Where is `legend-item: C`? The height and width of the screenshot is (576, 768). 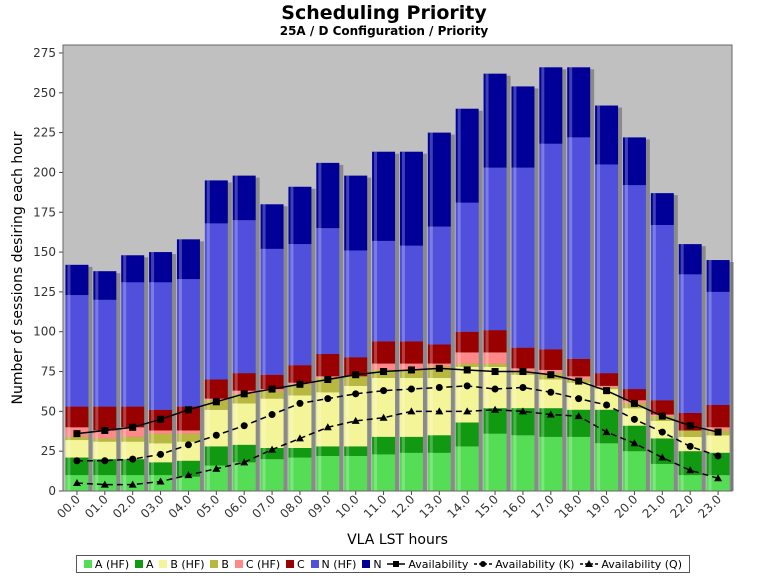
legend-item: C is located at coordinates (295, 564).